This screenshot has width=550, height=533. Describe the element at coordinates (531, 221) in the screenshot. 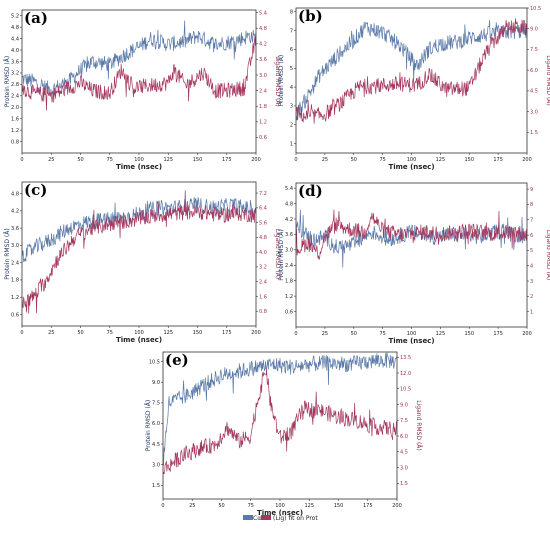

I see `y-right-tick-label: 7` at that location.